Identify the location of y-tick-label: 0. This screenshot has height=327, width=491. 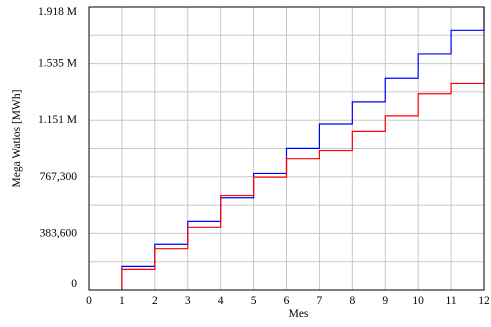
(74, 284).